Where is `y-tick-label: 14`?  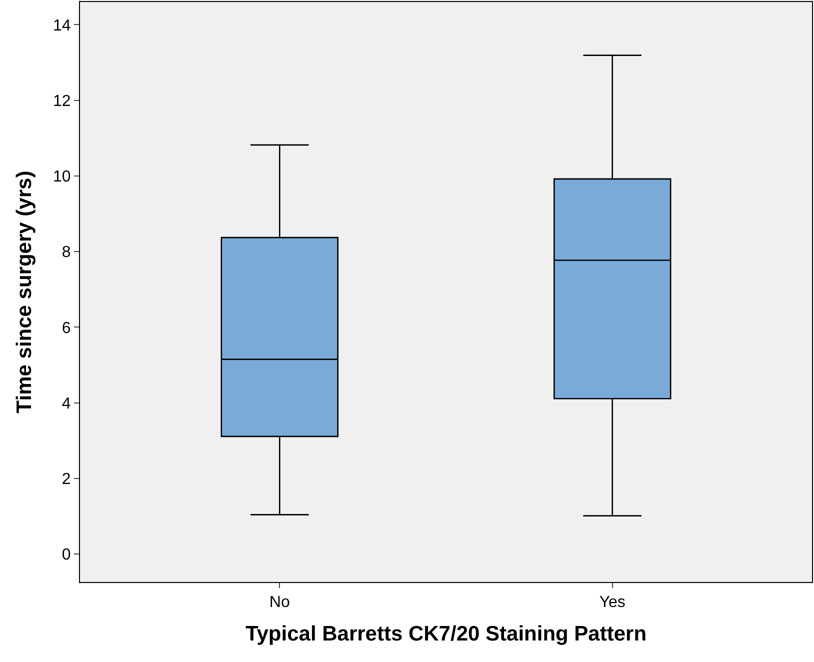
y-tick-label: 14 is located at coordinates (62, 25).